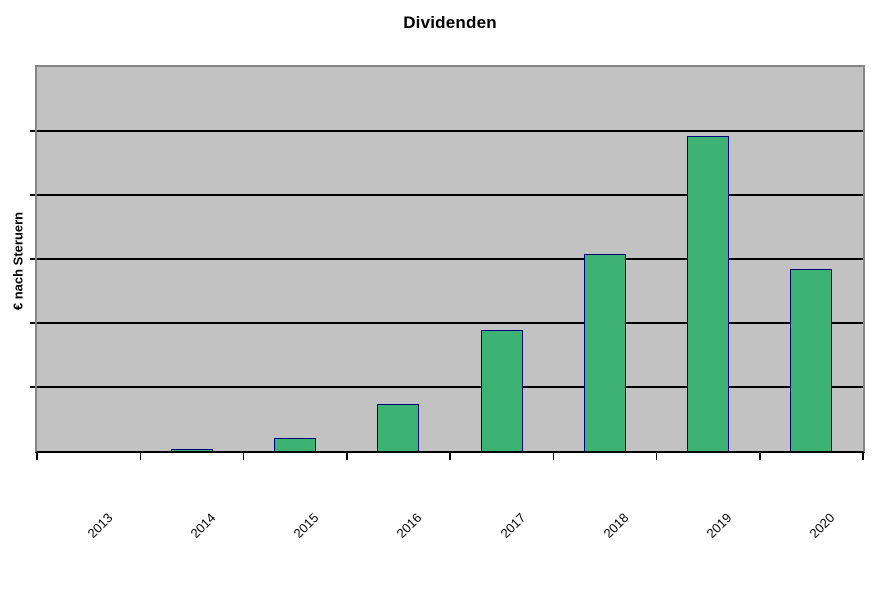 This screenshot has height=589, width=880. Describe the element at coordinates (616, 526) in the screenshot. I see `x-tick-label-2018: 2018` at that location.